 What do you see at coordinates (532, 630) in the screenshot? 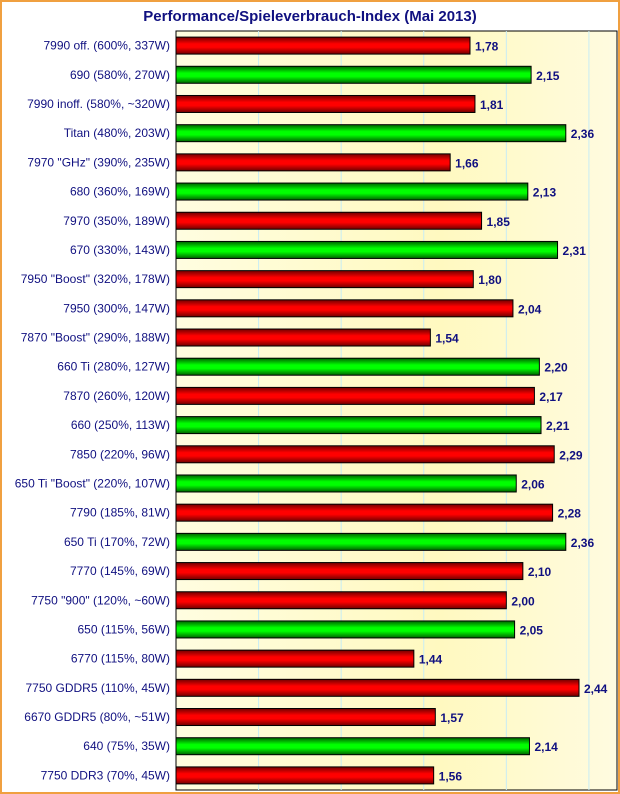
I see `value-label: 2,05` at bounding box center [532, 630].